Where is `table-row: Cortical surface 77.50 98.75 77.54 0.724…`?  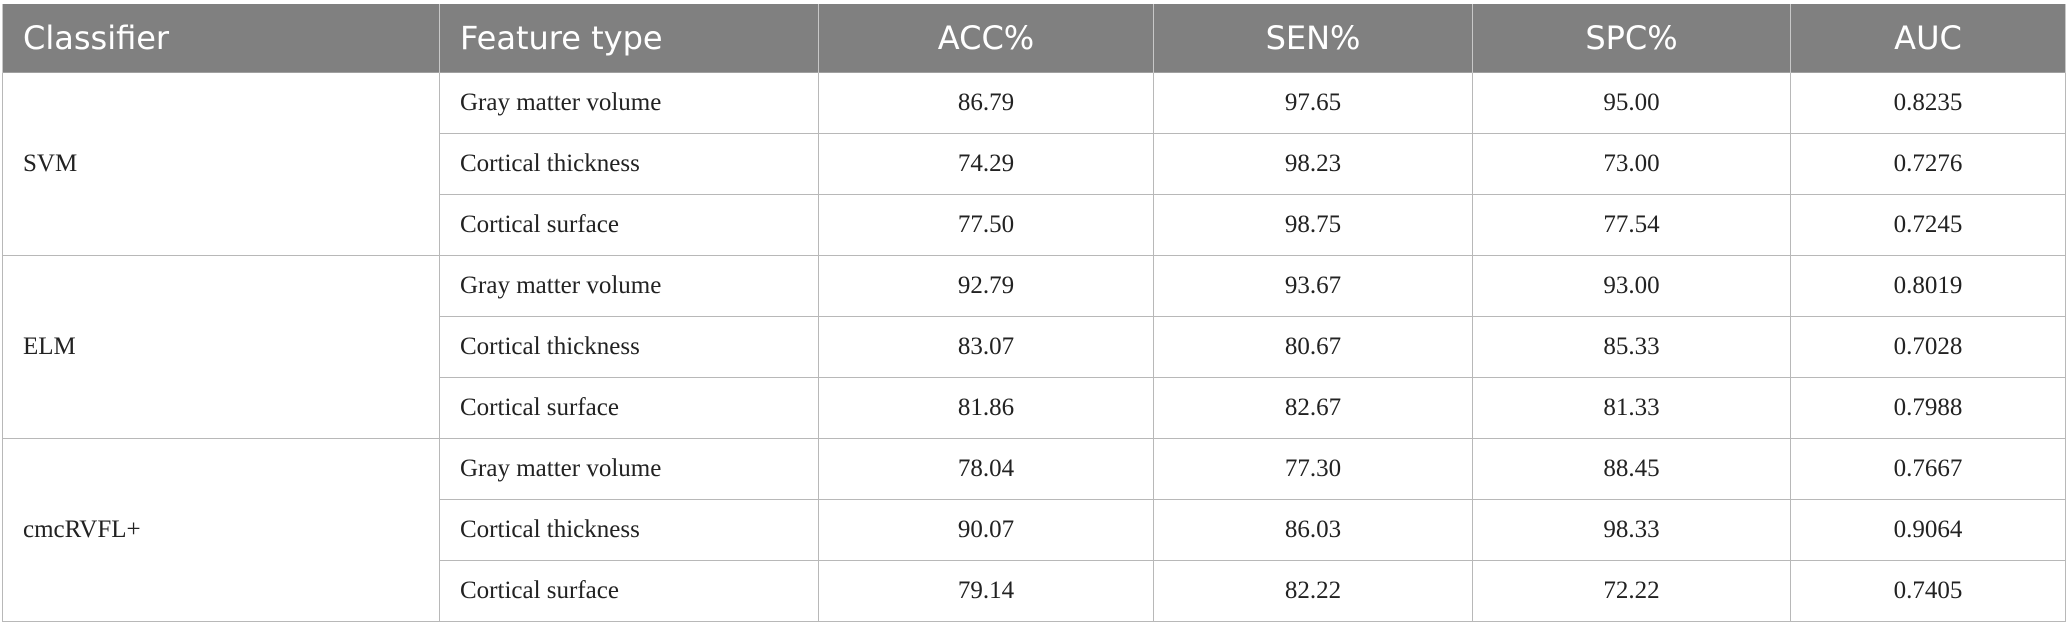
table-row: Cortical surface 77.50 98.75 77.54 0.724… is located at coordinates (1034, 225).